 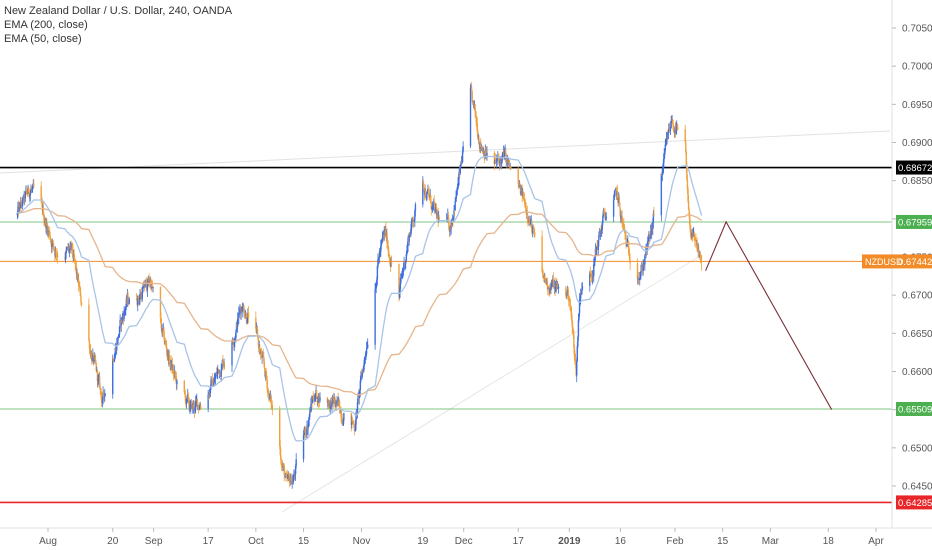 What do you see at coordinates (43, 39) in the screenshot?
I see `legend-ema50: EMA (50, close)` at bounding box center [43, 39].